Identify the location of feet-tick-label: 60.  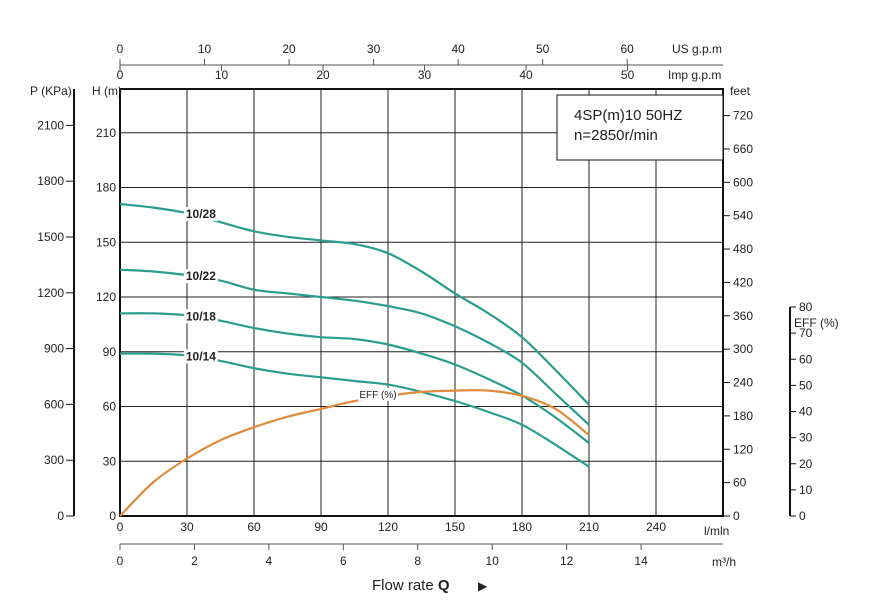
(740, 483).